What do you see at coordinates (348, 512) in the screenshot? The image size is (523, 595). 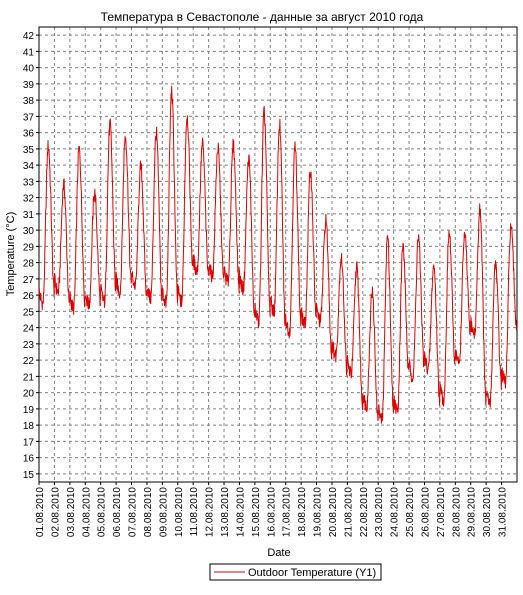 I see `x-tick-label: 21.08.2010` at bounding box center [348, 512].